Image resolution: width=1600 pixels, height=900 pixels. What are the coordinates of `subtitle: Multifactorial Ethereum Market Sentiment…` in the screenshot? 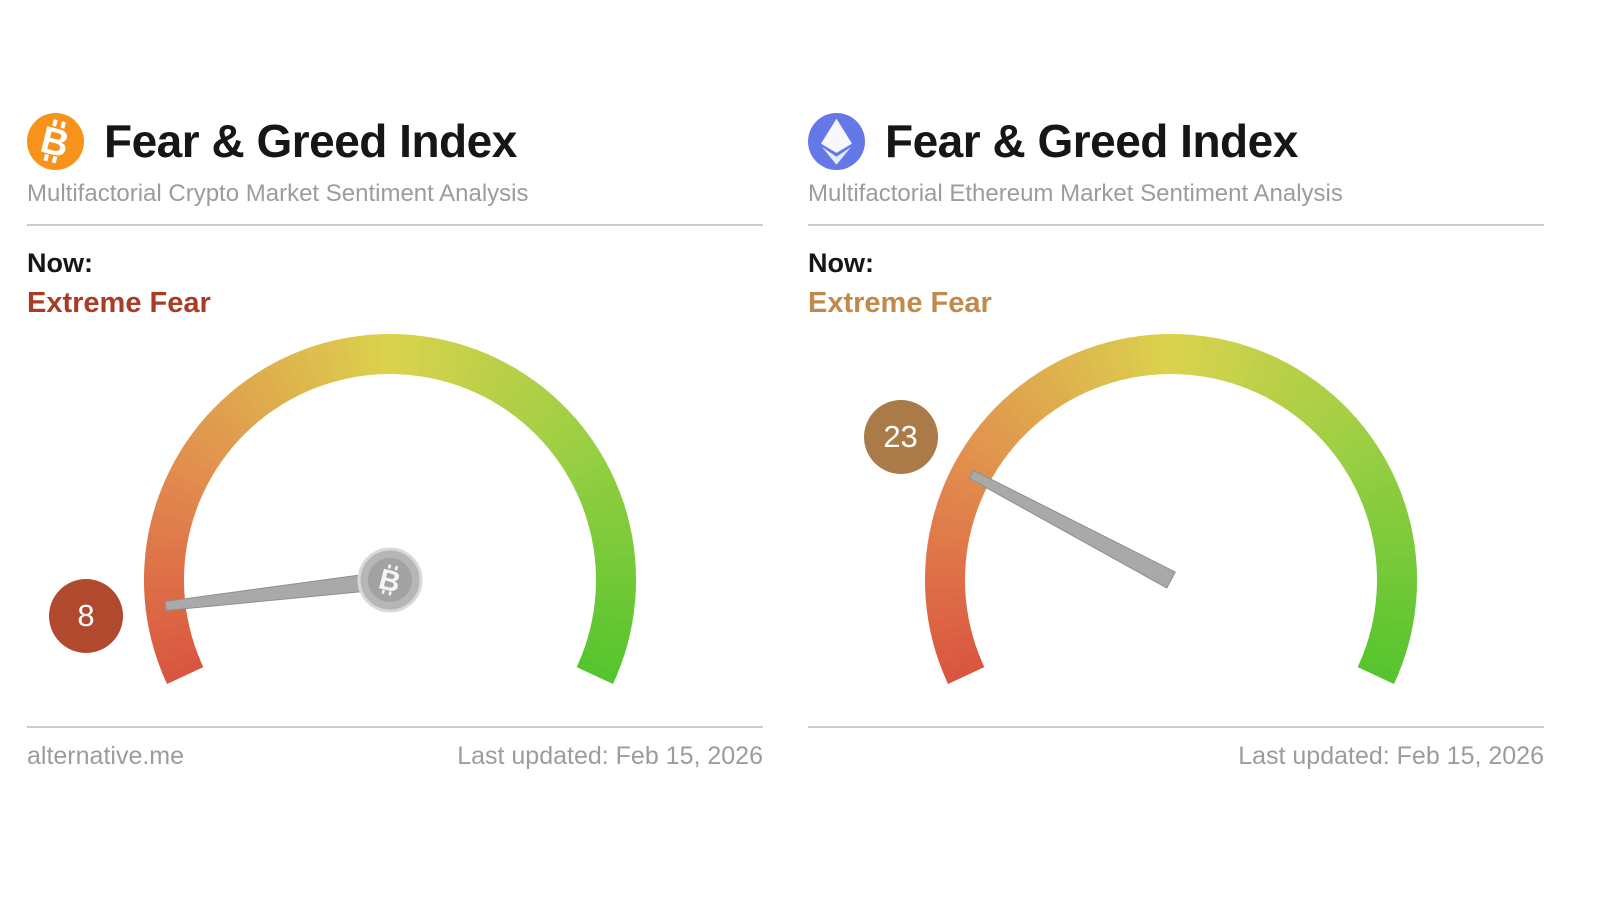 It's located at (1075, 193).